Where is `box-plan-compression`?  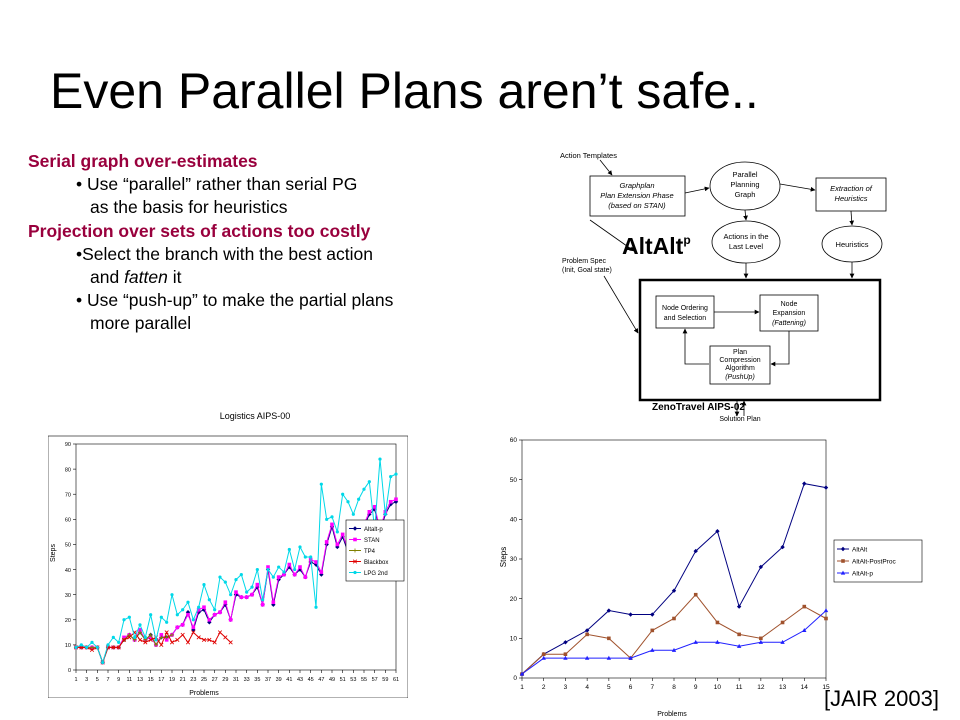
box-plan-compression is located at coordinates (740, 365).